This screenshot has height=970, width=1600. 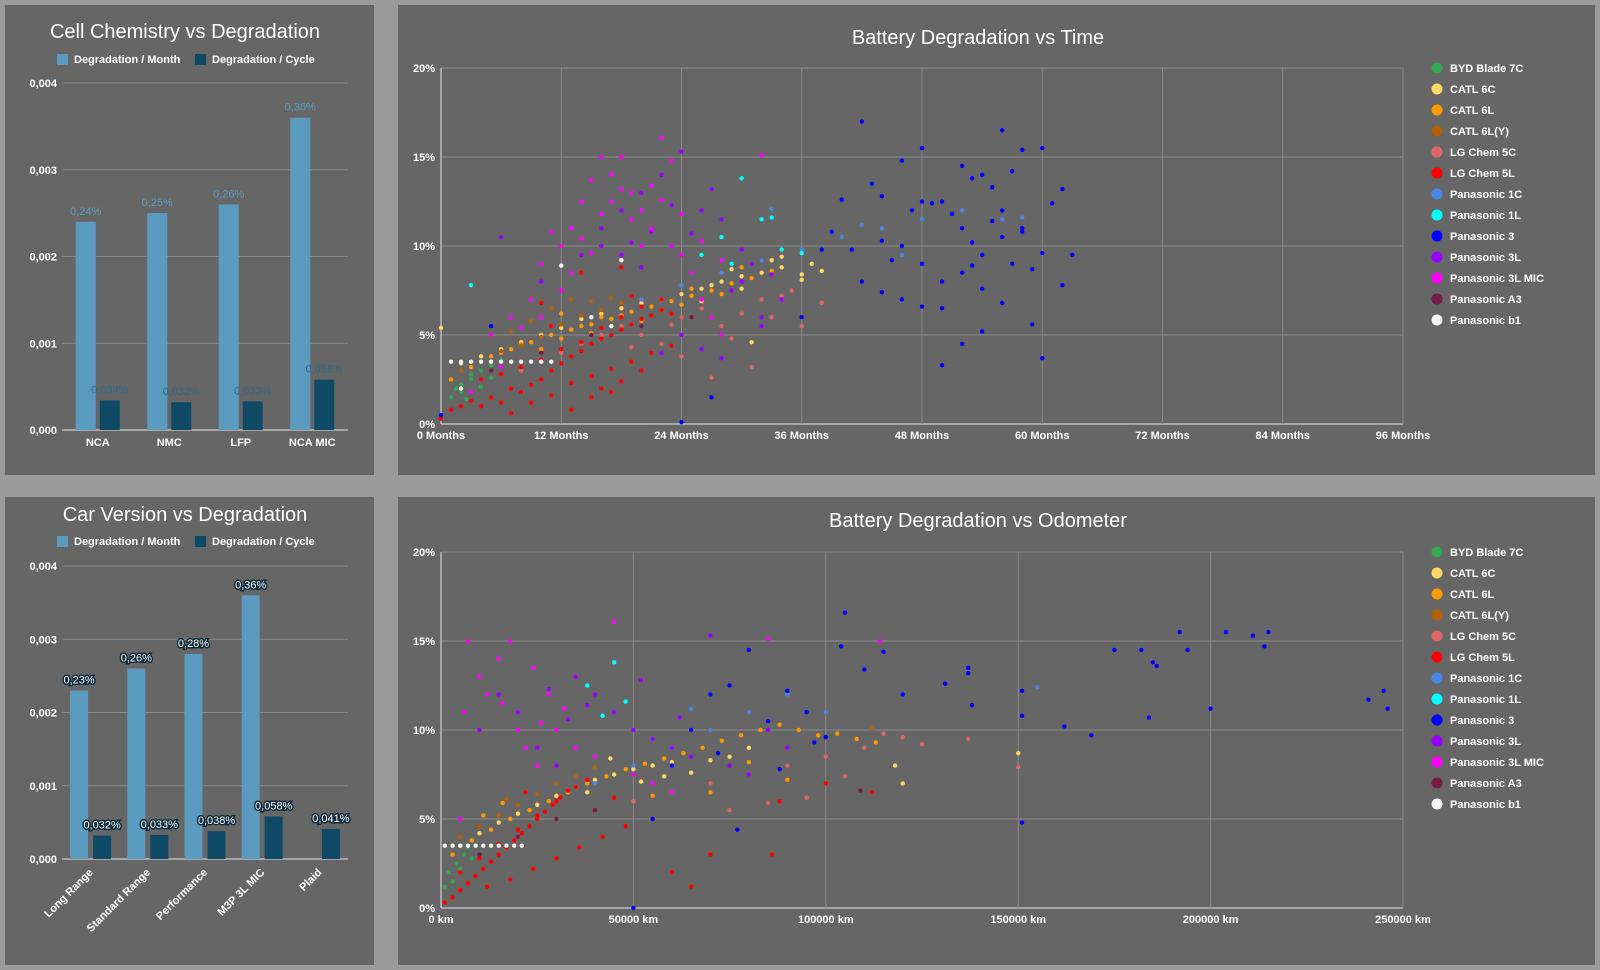 What do you see at coordinates (1483, 637) in the screenshot?
I see `legend-label-4: LG Chem 5C` at bounding box center [1483, 637].